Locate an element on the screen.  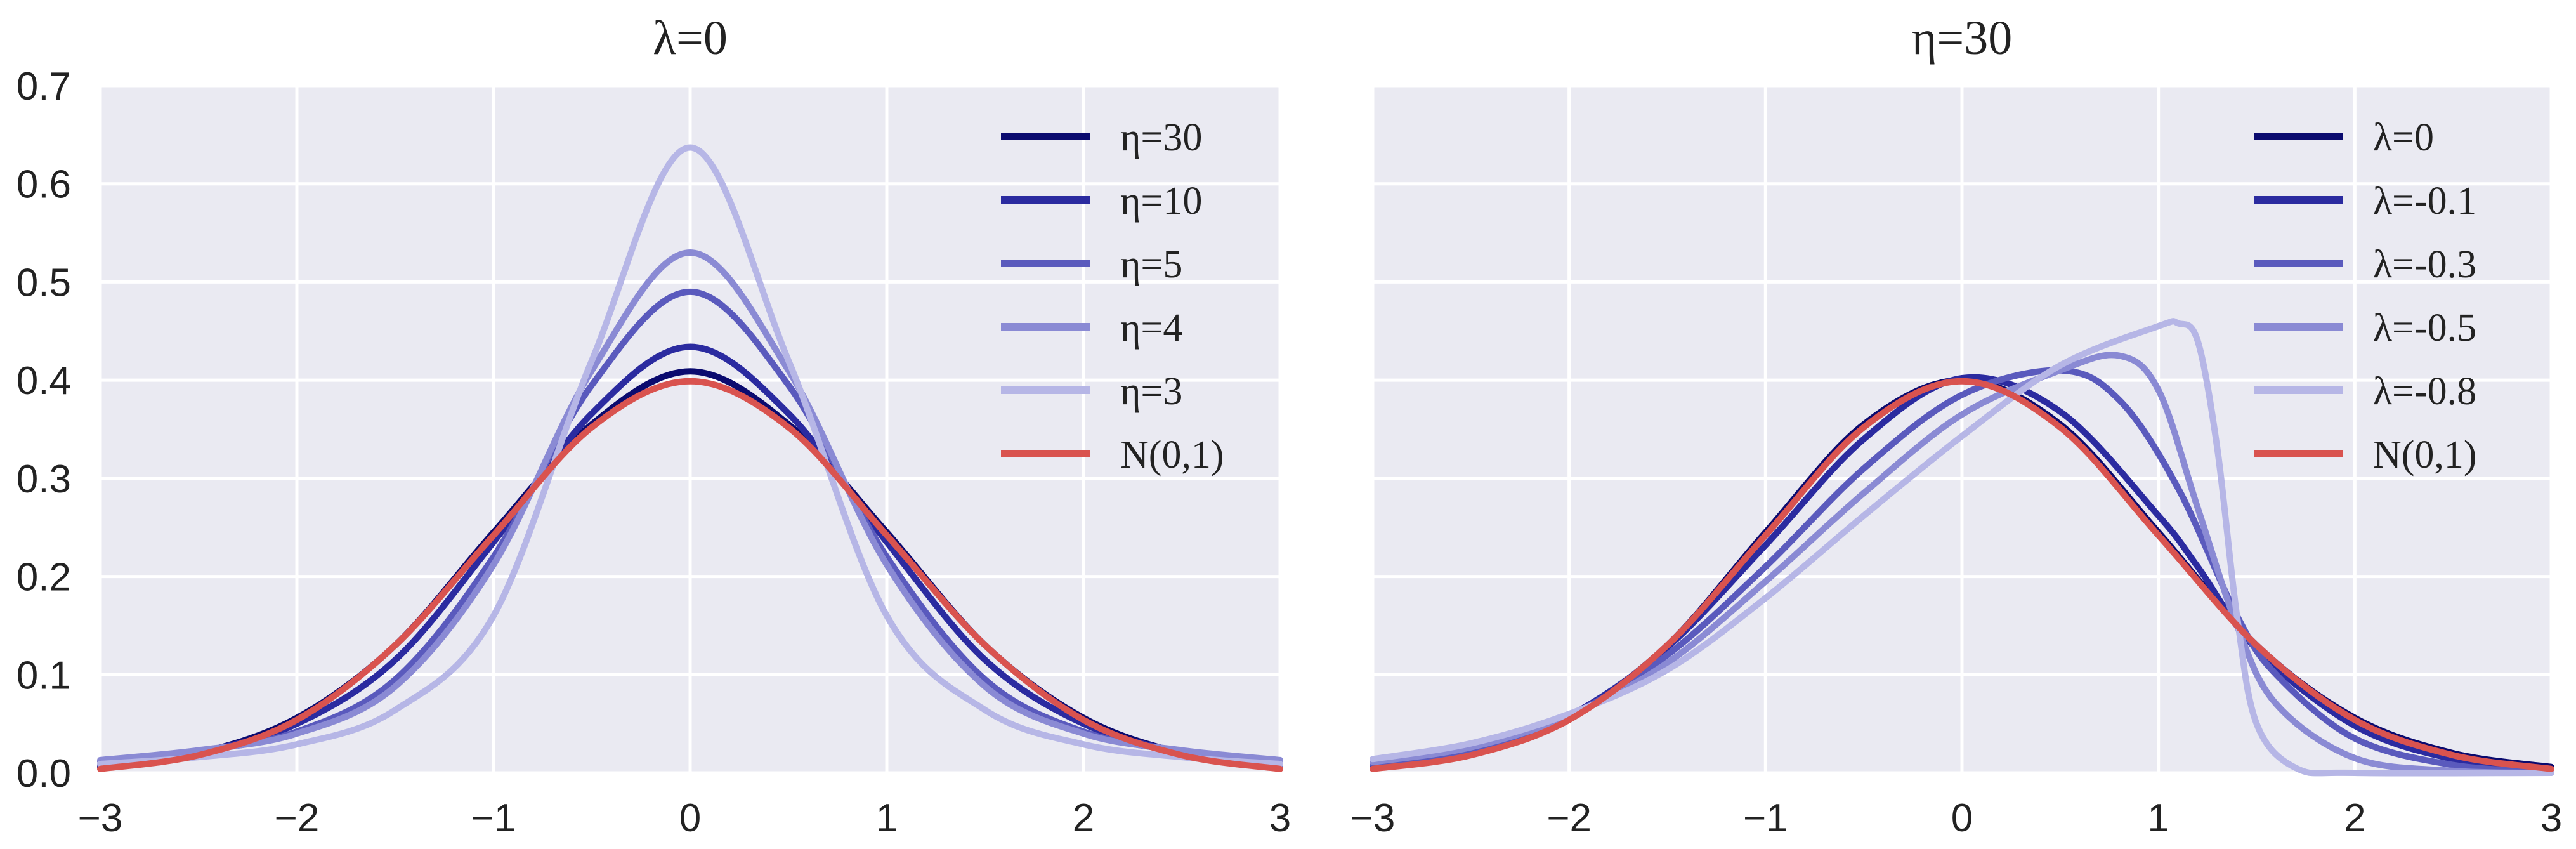
y-tick-label: 0.4 is located at coordinates (43, 381).